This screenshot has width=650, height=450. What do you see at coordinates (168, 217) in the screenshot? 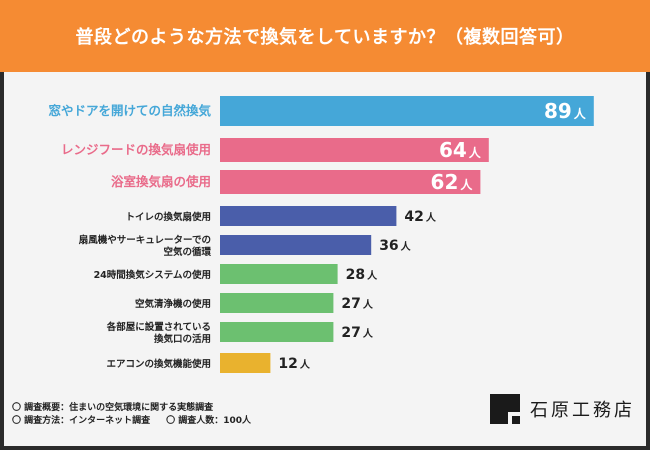
I see `category-label: トイレの換気扇使用` at bounding box center [168, 217].